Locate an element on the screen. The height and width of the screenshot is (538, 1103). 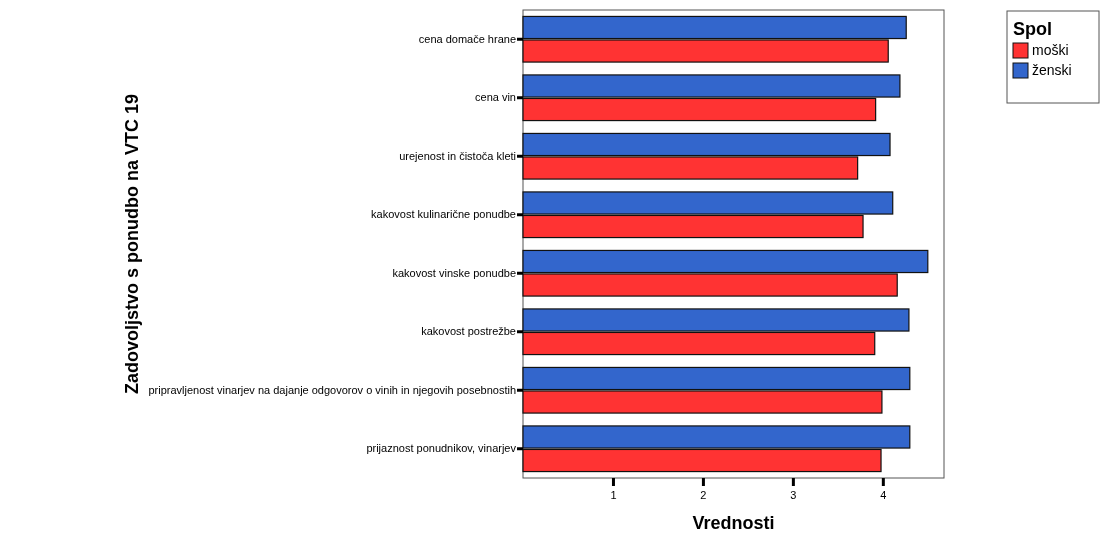
y-tick-label: pripravljenost vinarjev na dajanje odgovorov o vinih in njegovih posebnostih is located at coordinates (332, 389).